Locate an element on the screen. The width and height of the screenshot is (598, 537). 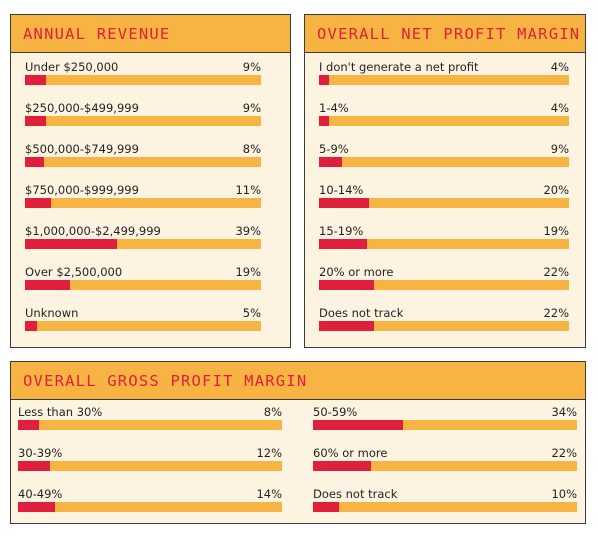
category-label: $250,000-$499,999 is located at coordinates (82, 108).